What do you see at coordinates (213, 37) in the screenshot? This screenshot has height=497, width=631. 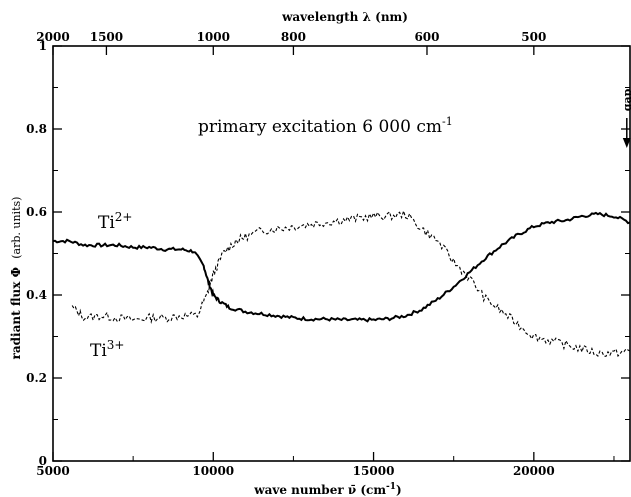 I see `top-tick-label: 1000` at bounding box center [213, 37].